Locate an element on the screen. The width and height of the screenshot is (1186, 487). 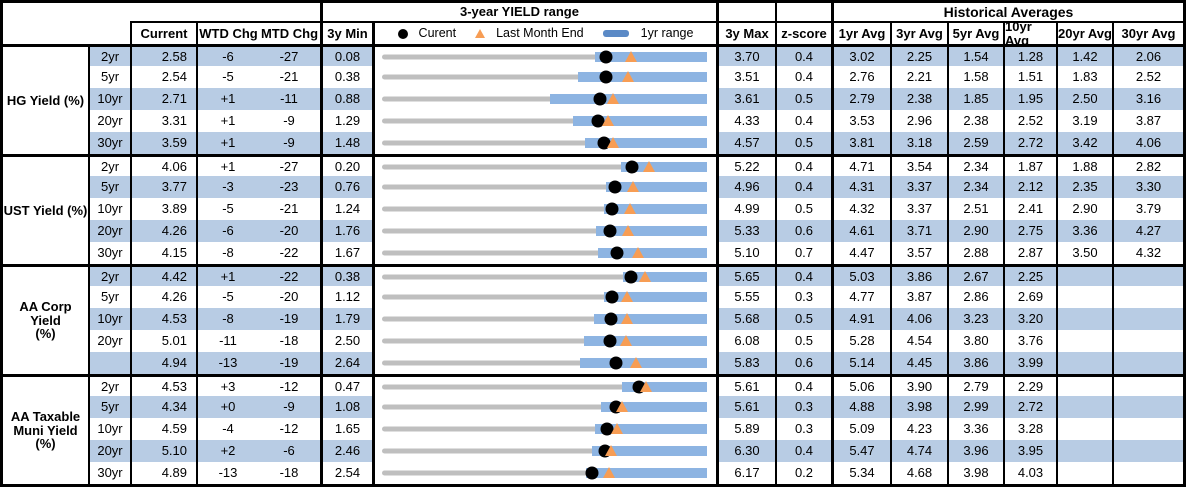
header-empty-above-changes is located at coordinates (225, 12).